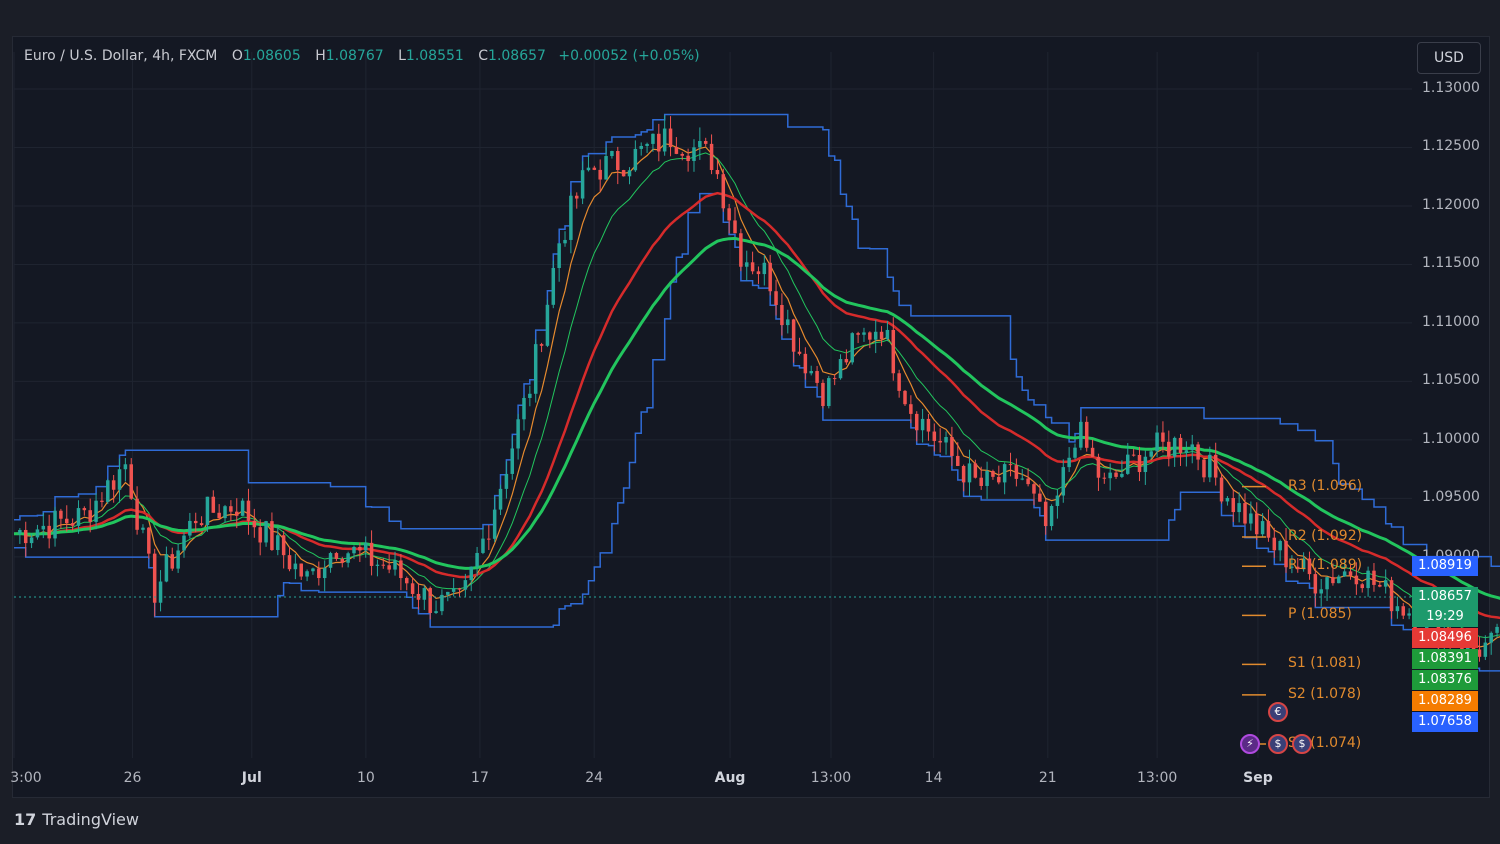 This screenshot has height=844, width=1500. What do you see at coordinates (1445, 721) in the screenshot?
I see `price-tag: 1.07658` at bounding box center [1445, 721].